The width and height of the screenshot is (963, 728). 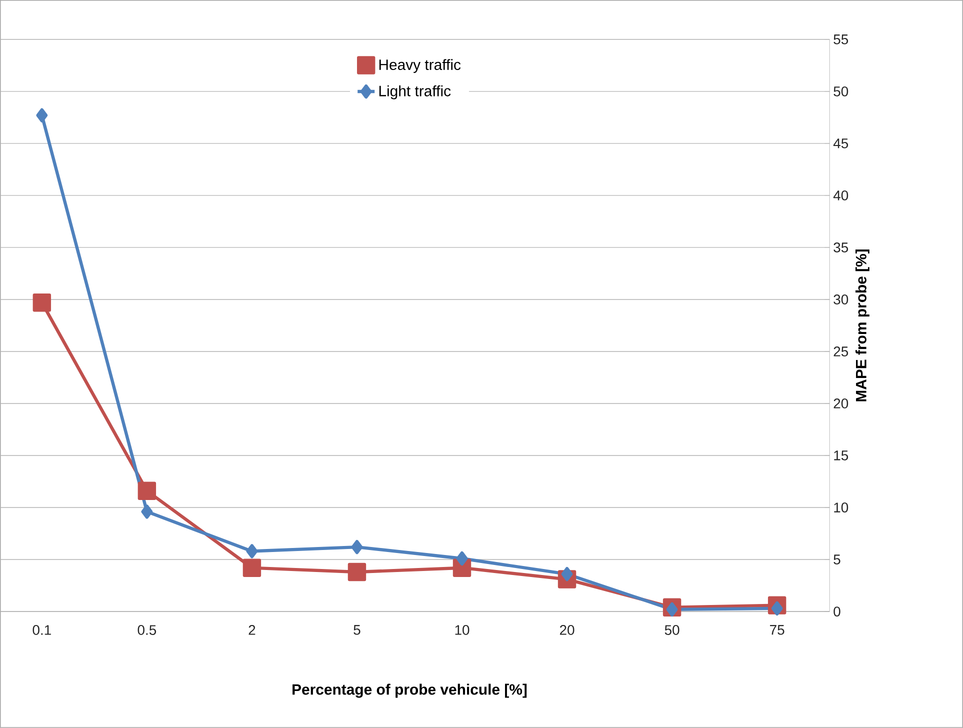 What do you see at coordinates (567, 630) in the screenshot?
I see `x-tick-label: 20` at bounding box center [567, 630].